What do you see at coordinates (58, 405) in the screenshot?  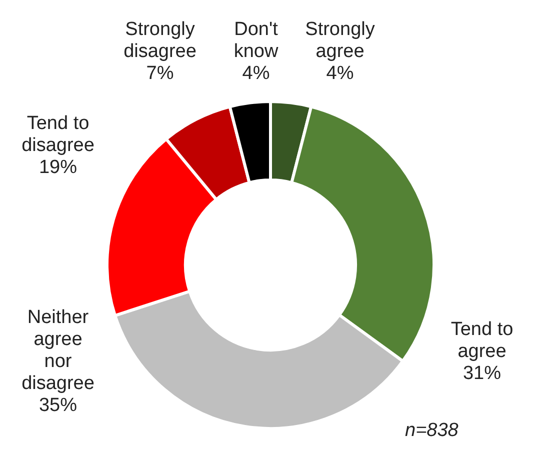 I see `data-label: 35%` at bounding box center [58, 405].